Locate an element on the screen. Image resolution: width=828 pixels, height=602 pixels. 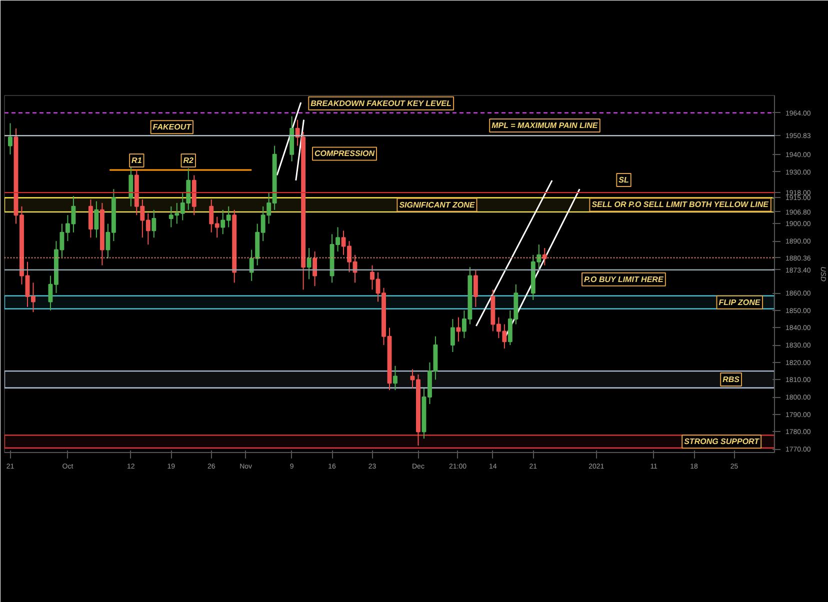
annotation: SELL OR P.O SELL LIMIT BOTH YELLOW LINE is located at coordinates (681, 205).